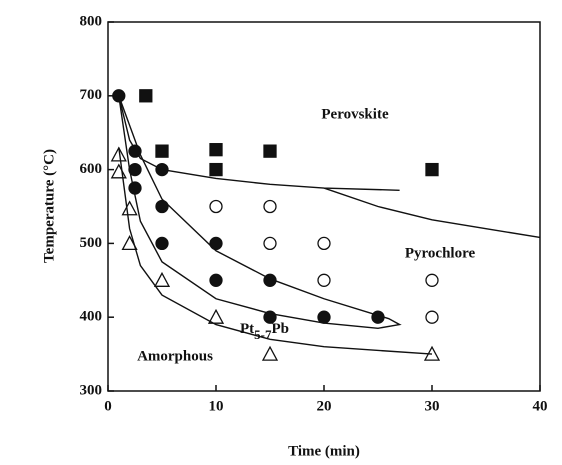 The height and width of the screenshot is (465, 562). I want to click on y-tick-label: 700, so click(91, 95).